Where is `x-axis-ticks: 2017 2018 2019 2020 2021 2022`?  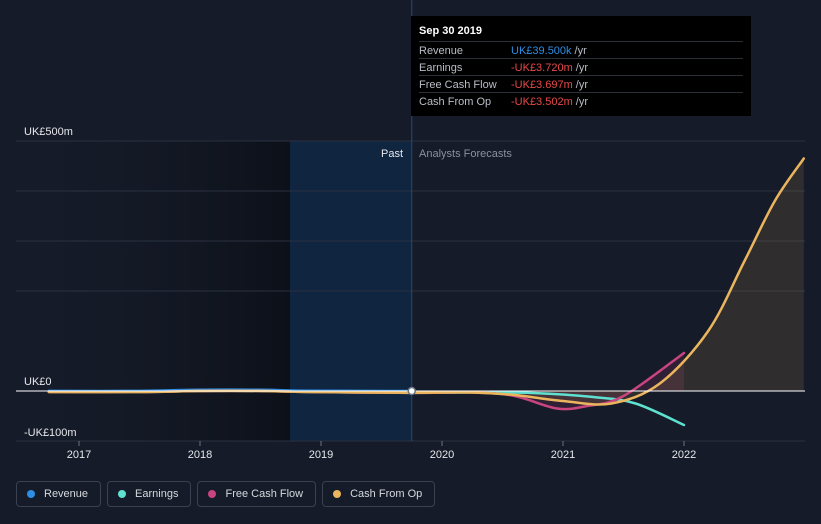 x-axis-ticks: 2017 2018 2019 2020 2021 2022 is located at coordinates (381, 451).